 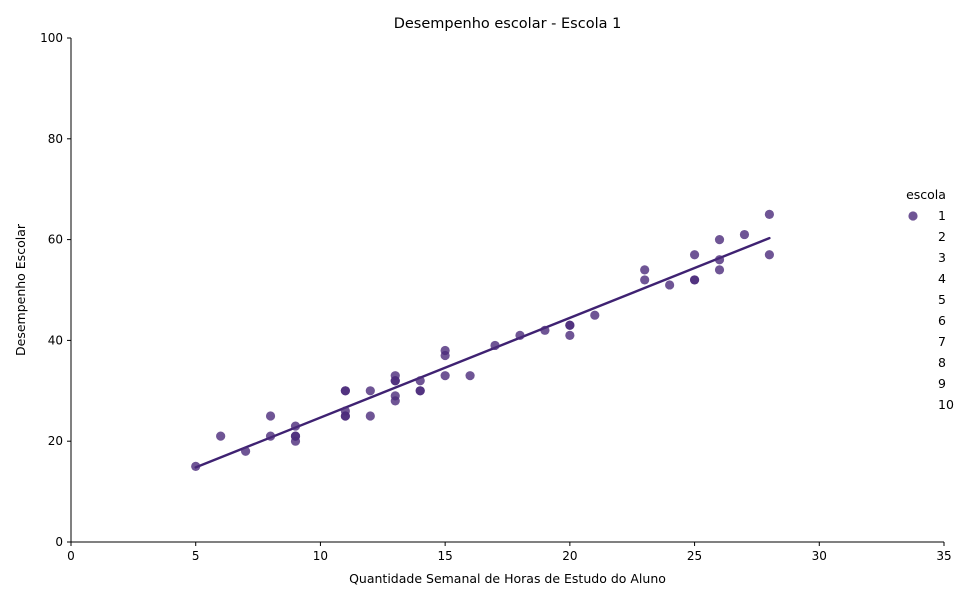 I want to click on legend-label: 2, so click(x=942, y=236).